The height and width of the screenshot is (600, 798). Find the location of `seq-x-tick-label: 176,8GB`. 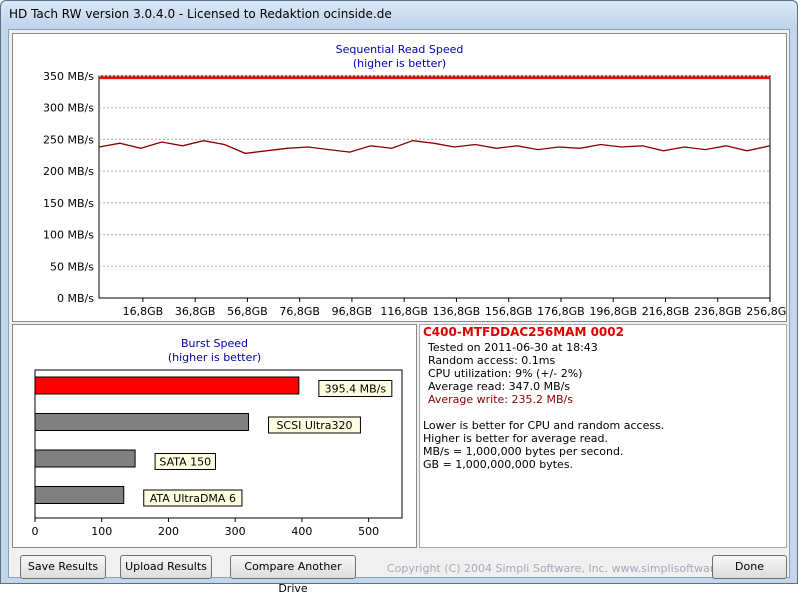

seq-x-tick-label: 176,8GB is located at coordinates (561, 311).